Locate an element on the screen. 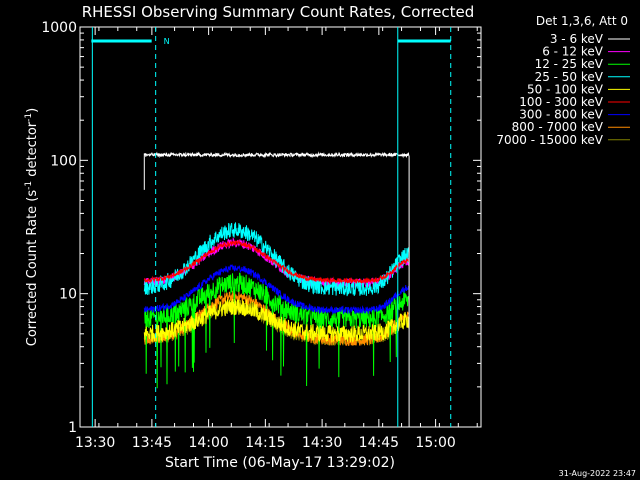 This screenshot has height=480, width=640. y-tick-label: 10 is located at coordinates (68, 295).